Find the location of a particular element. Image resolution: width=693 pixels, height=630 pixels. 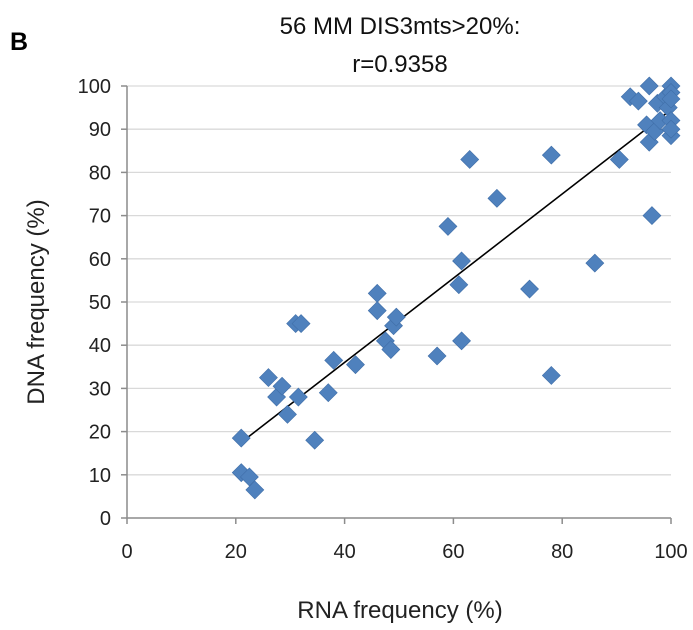

y-tick-label: 100 is located at coordinates (94, 87).